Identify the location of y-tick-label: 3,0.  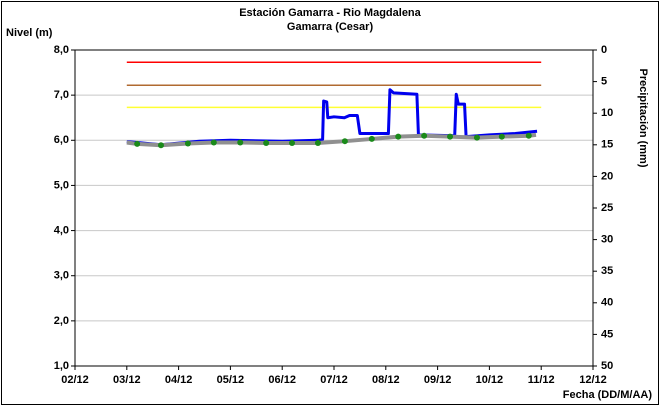
(61, 276).